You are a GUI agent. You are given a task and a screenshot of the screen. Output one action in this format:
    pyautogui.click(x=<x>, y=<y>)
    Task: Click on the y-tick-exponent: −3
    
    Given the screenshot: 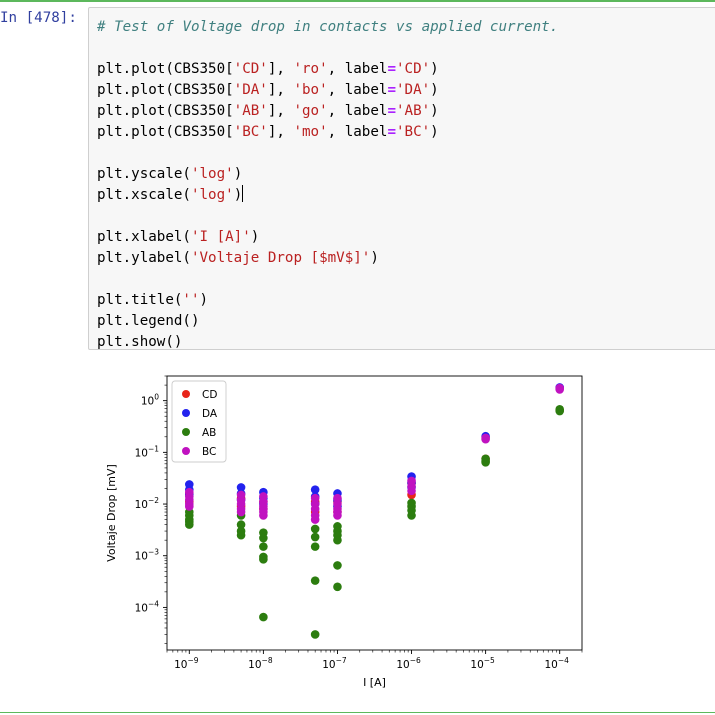 What is the action you would take?
    pyautogui.click(x=153, y=552)
    